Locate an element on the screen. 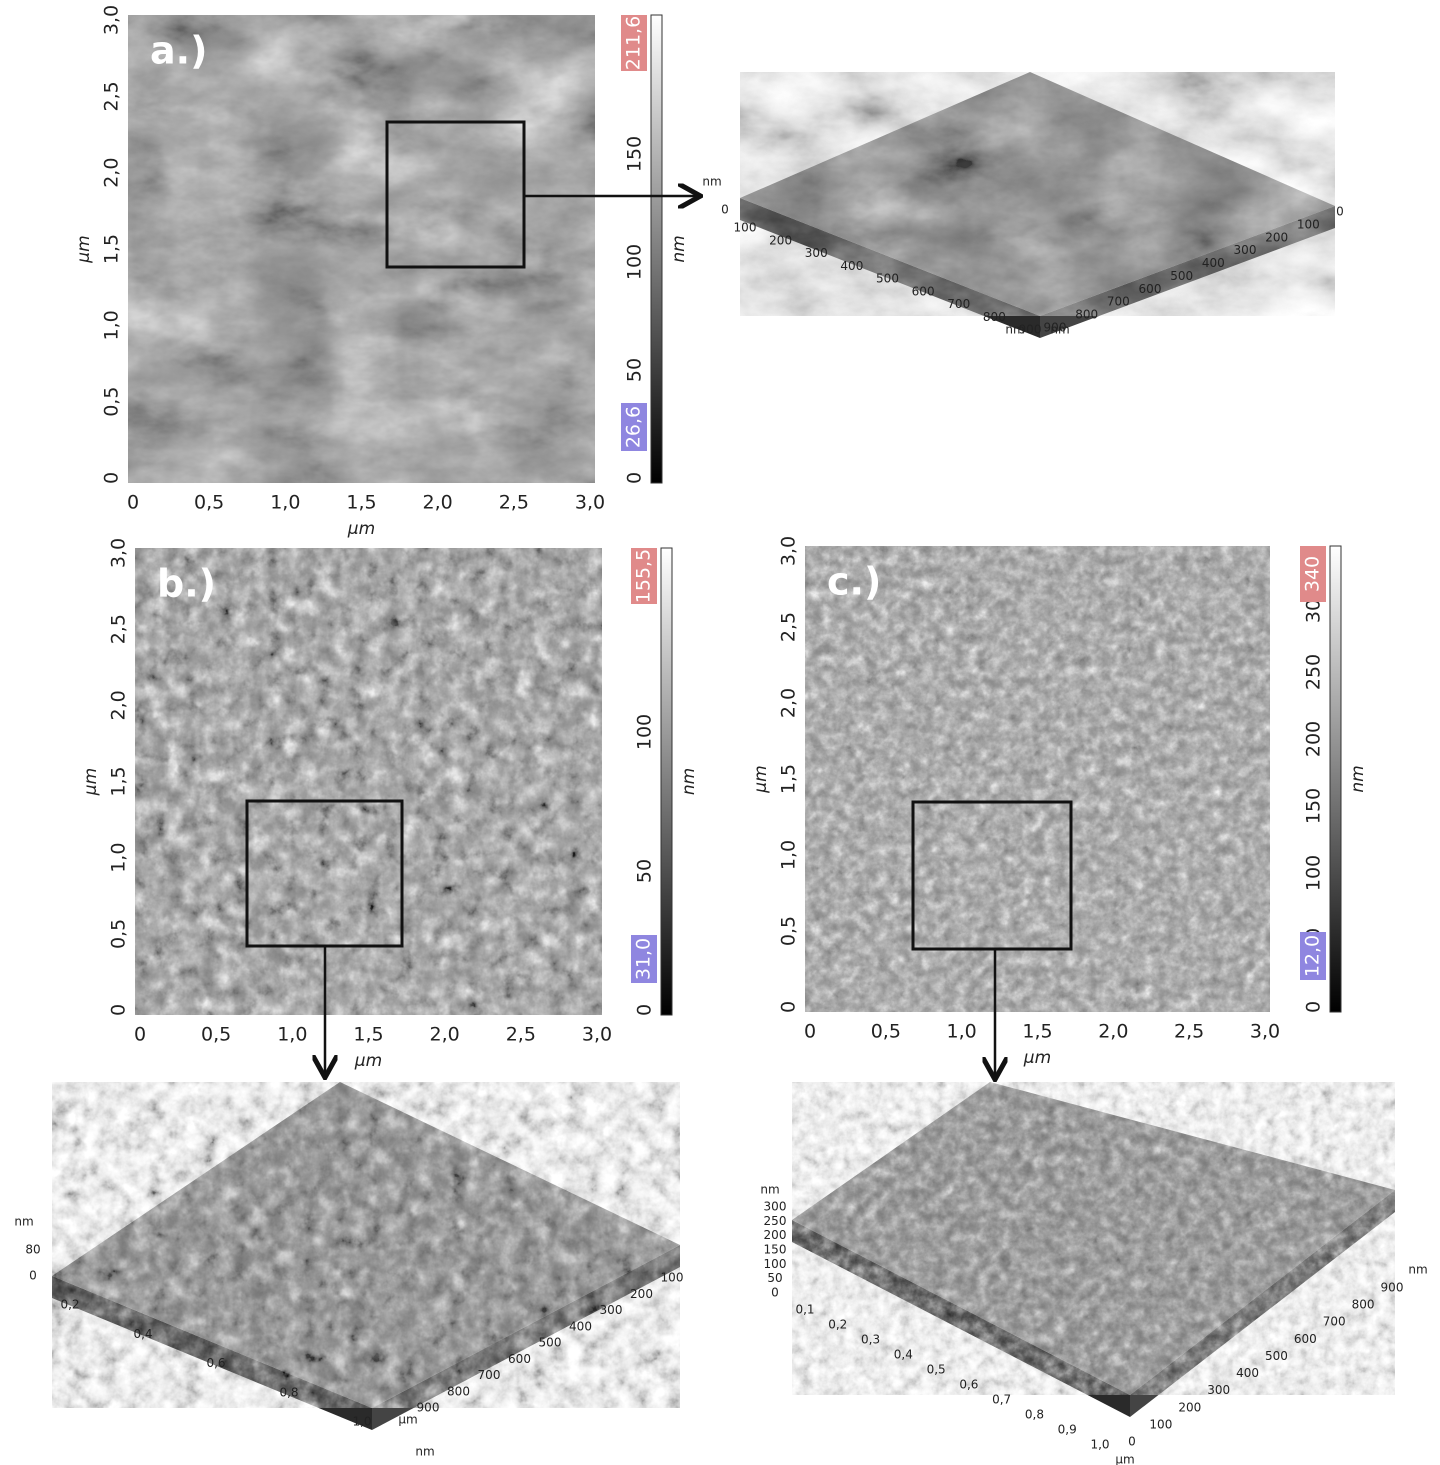 This screenshot has height=1465, width=1440. panel-label: b.) is located at coordinates (186, 584).